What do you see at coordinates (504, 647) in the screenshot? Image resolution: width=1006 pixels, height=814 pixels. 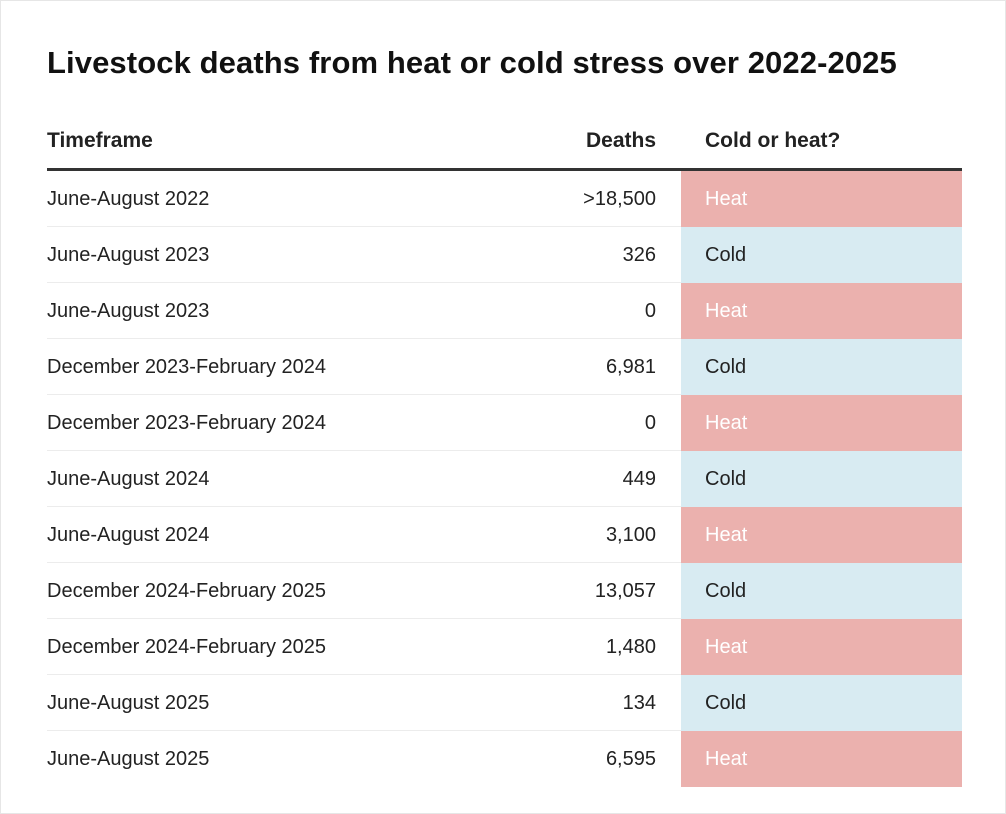 I see `table-row: December 2024-February 2025 1,480 Heat` at bounding box center [504, 647].